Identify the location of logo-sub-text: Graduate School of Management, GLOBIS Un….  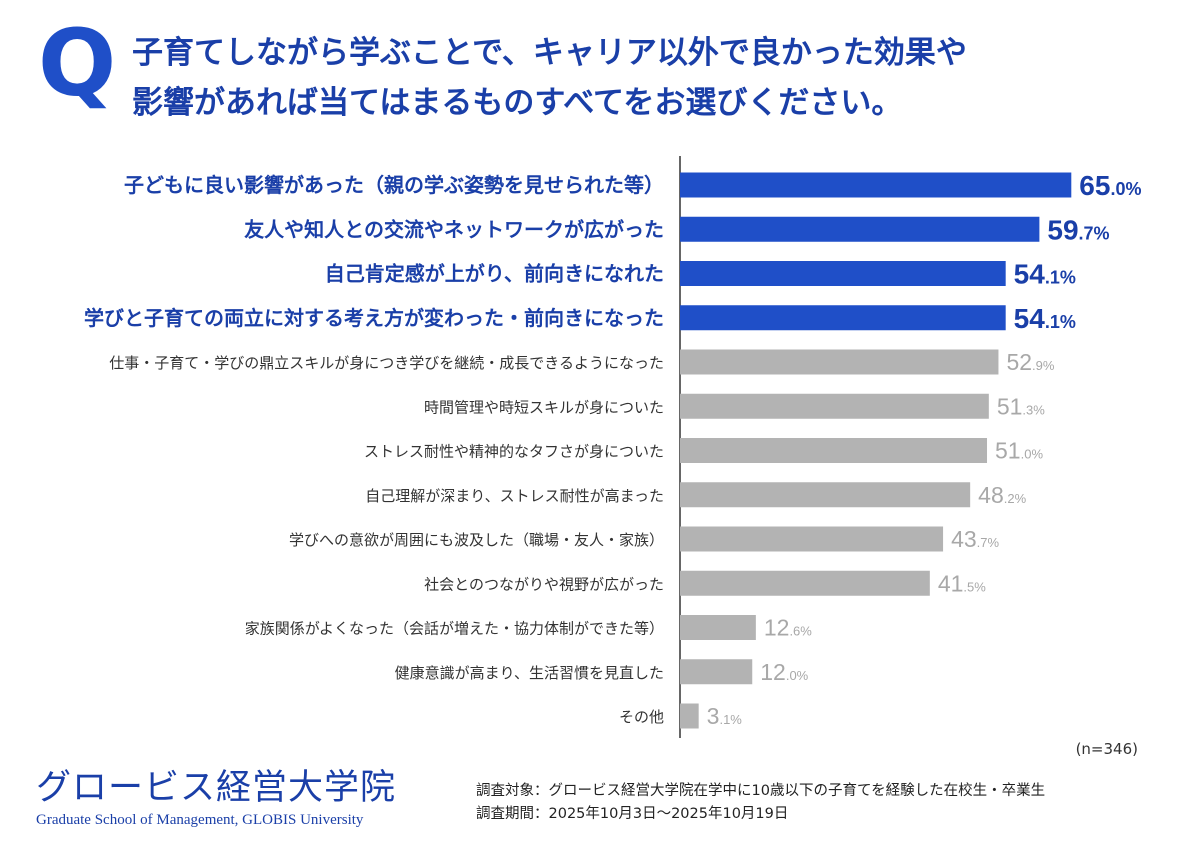
(200, 820).